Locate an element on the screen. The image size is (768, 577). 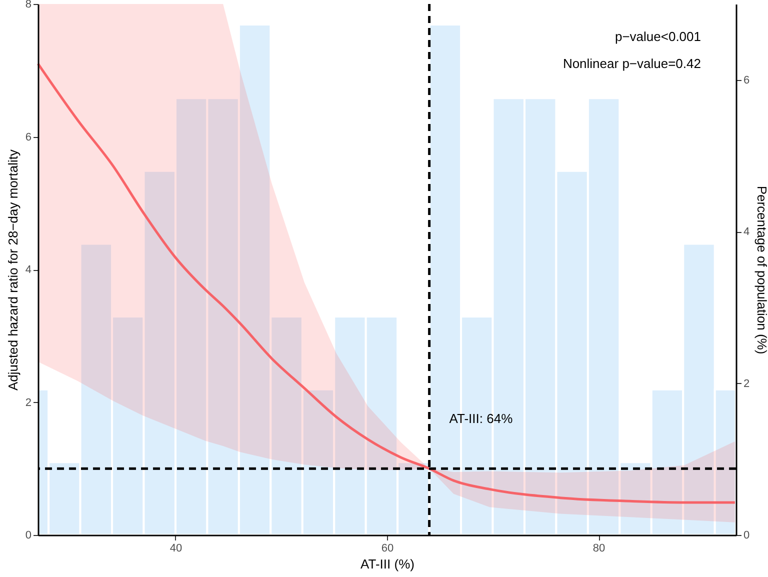
annotation: Nonlinear p−value=0.42 is located at coordinates (631, 63).